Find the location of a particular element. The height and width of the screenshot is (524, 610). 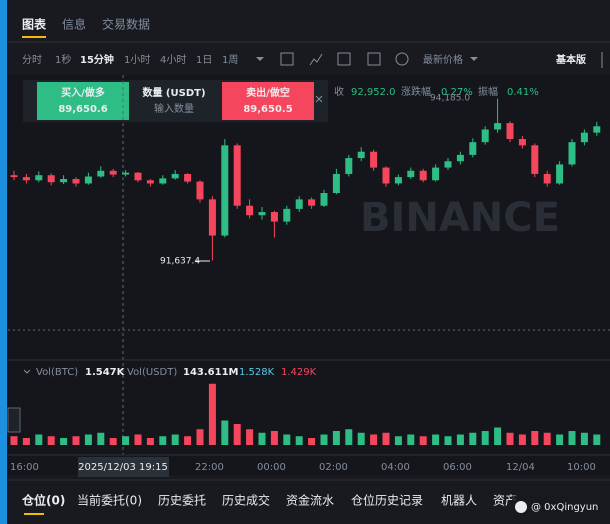

user-watermark: @ 0xQingyun is located at coordinates (564, 507).